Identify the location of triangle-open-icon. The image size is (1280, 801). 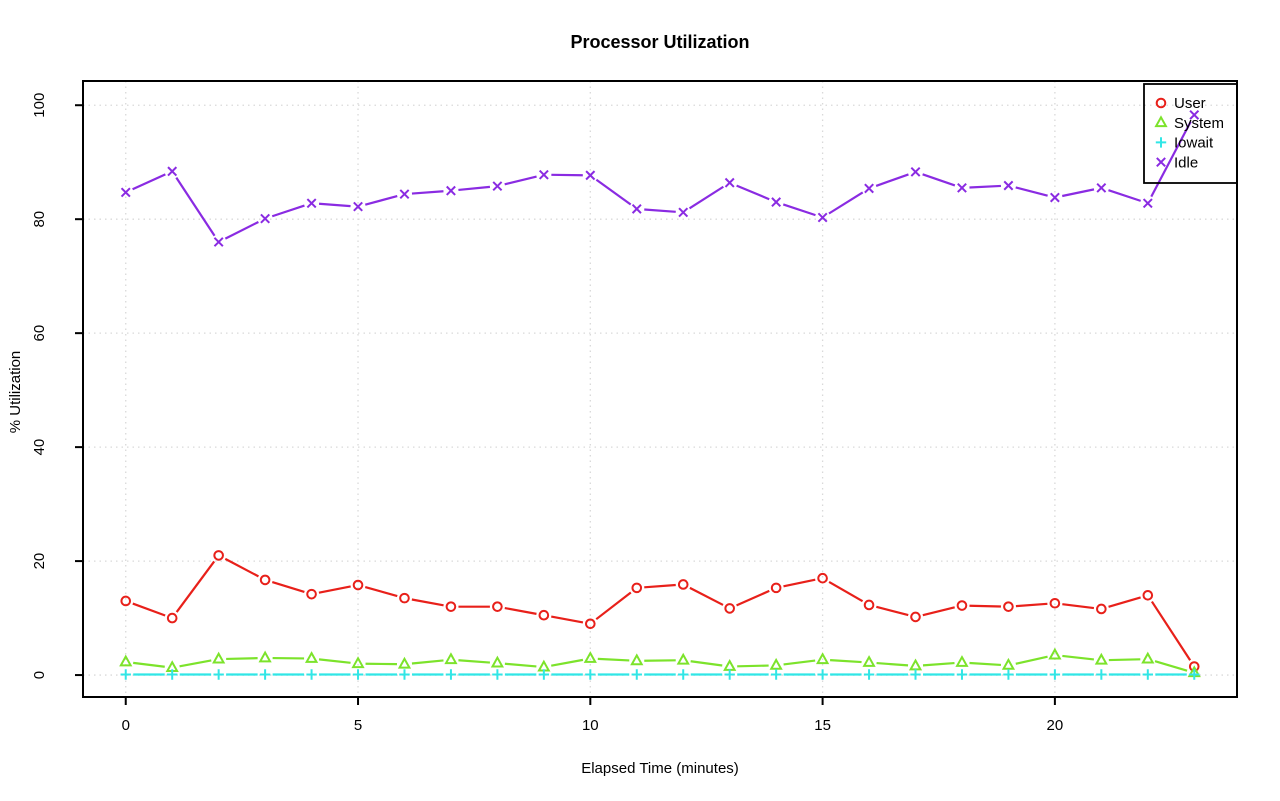
(1161, 121).